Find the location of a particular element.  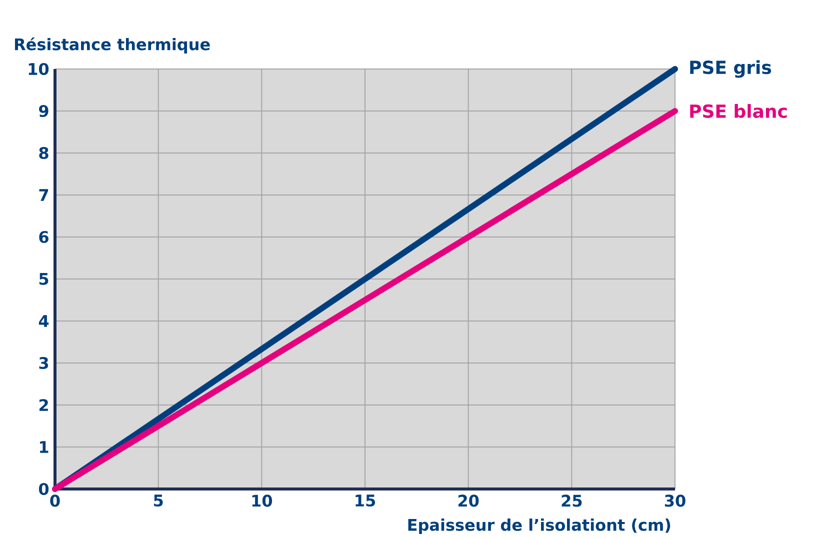

y-tick-label: 8 is located at coordinates (43, 153).